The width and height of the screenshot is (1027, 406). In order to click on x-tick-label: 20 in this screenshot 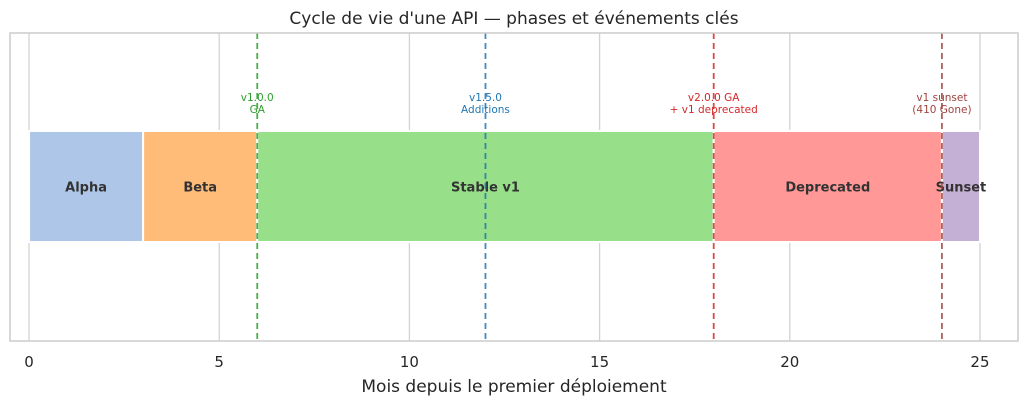, I will do `click(789, 362)`.